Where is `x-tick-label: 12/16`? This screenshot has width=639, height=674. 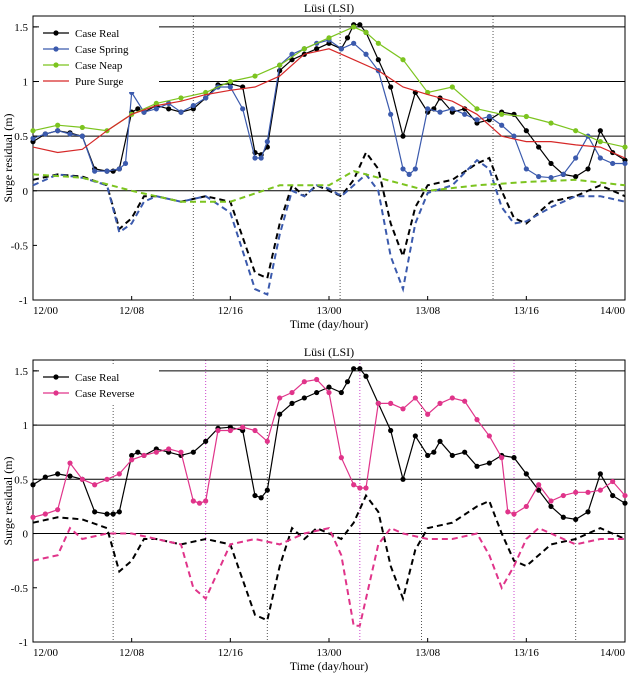
x-tick-label: 12/16 is located at coordinates (231, 653).